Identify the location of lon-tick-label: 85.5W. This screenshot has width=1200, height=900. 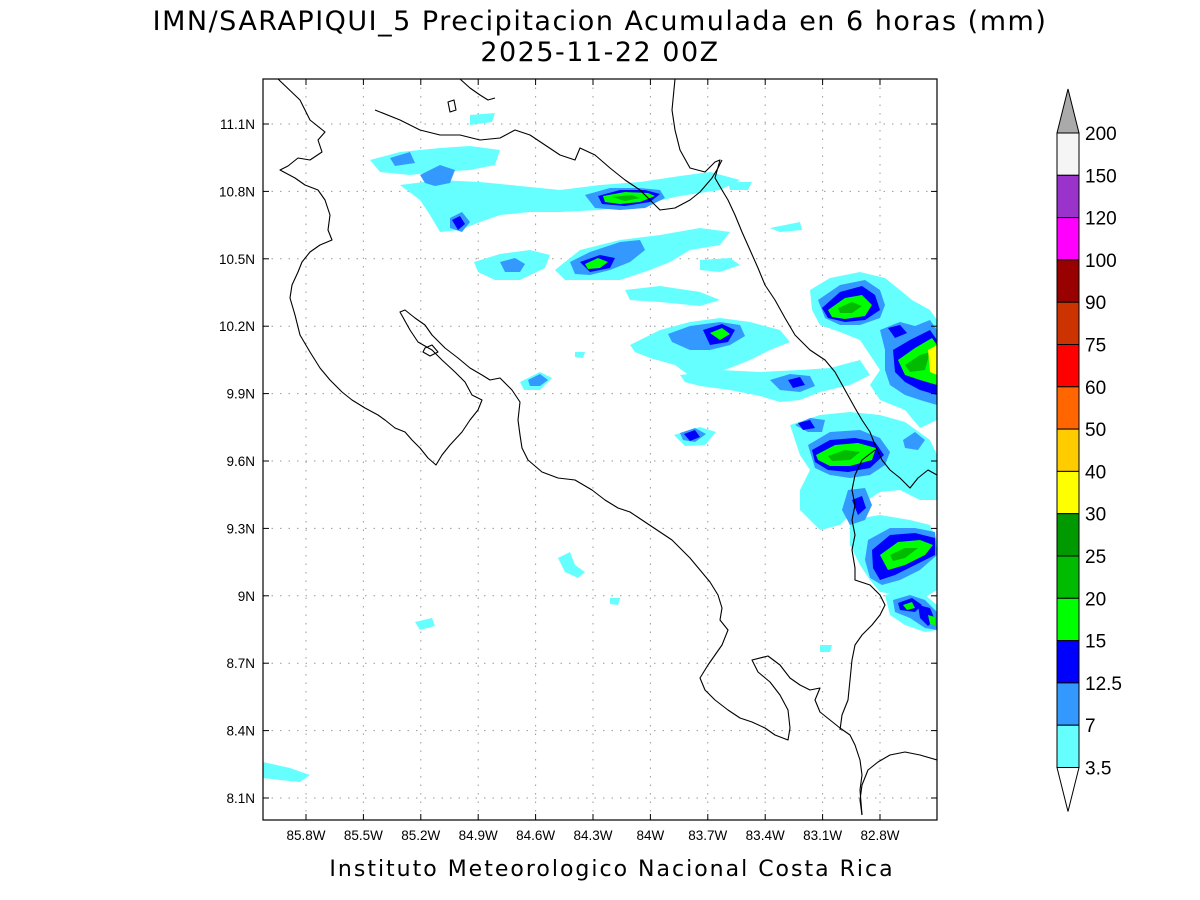
(363, 835).